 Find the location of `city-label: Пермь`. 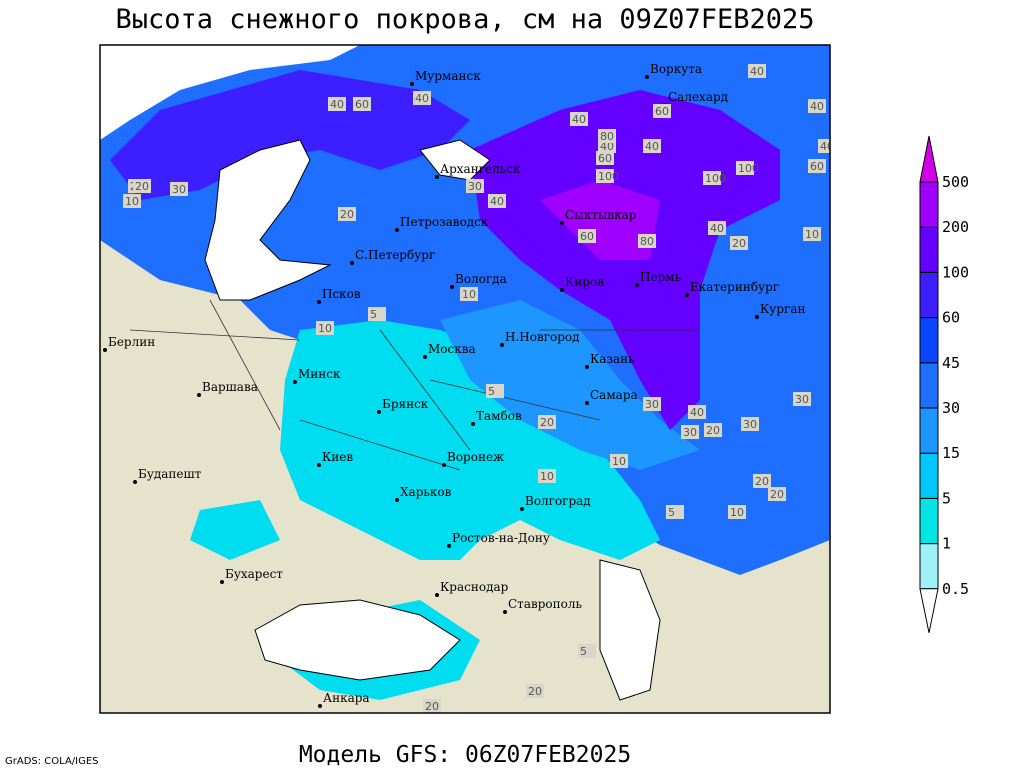

city-label: Пермь is located at coordinates (661, 277).